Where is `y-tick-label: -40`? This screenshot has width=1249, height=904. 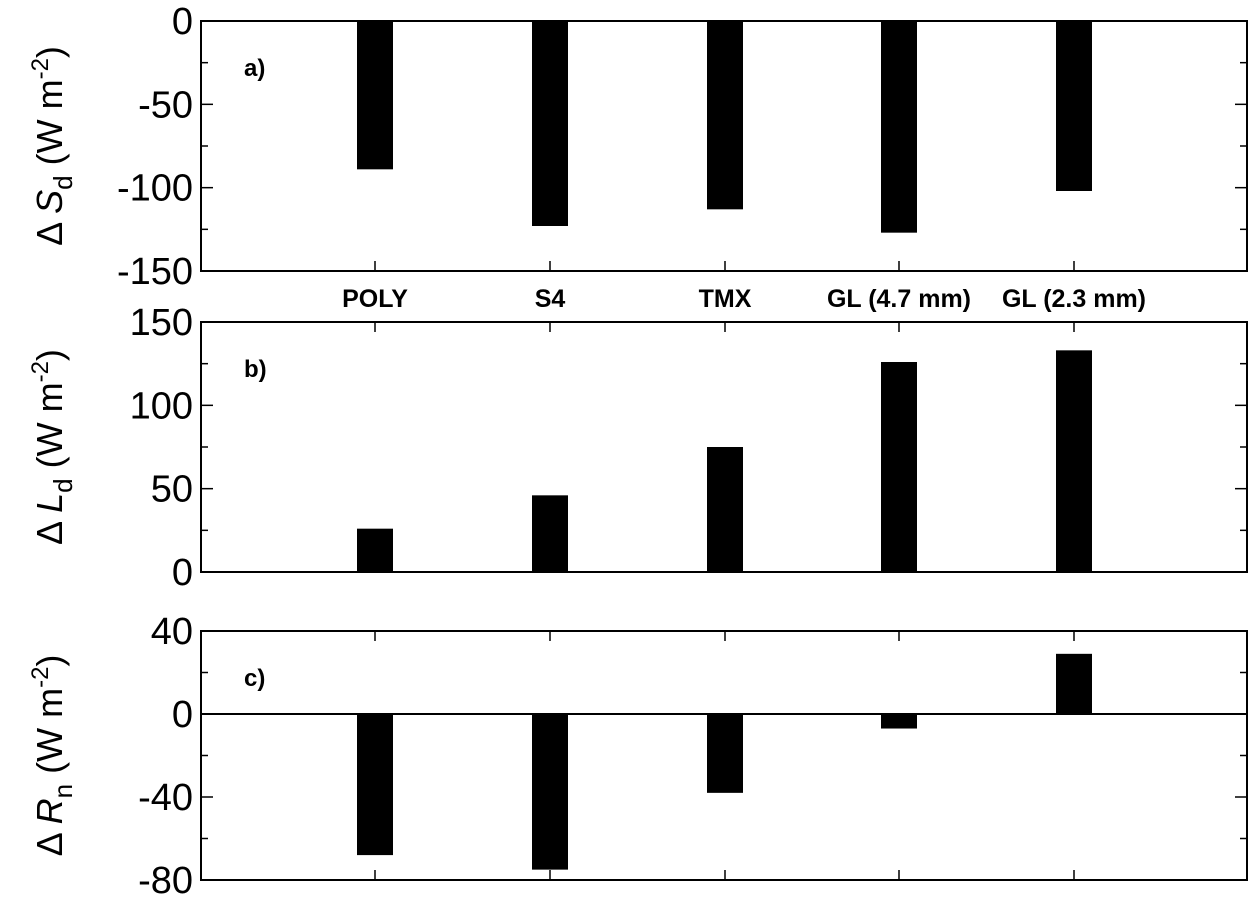 y-tick-label: -40 is located at coordinates (165, 798).